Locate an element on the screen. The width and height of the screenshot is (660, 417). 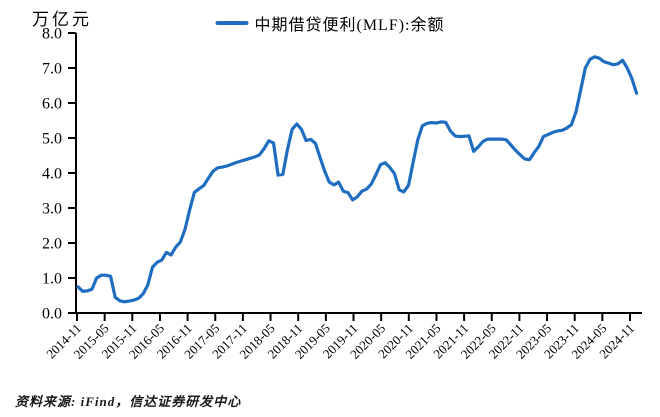
y-tick-label: 0.0 is located at coordinates (52, 314).